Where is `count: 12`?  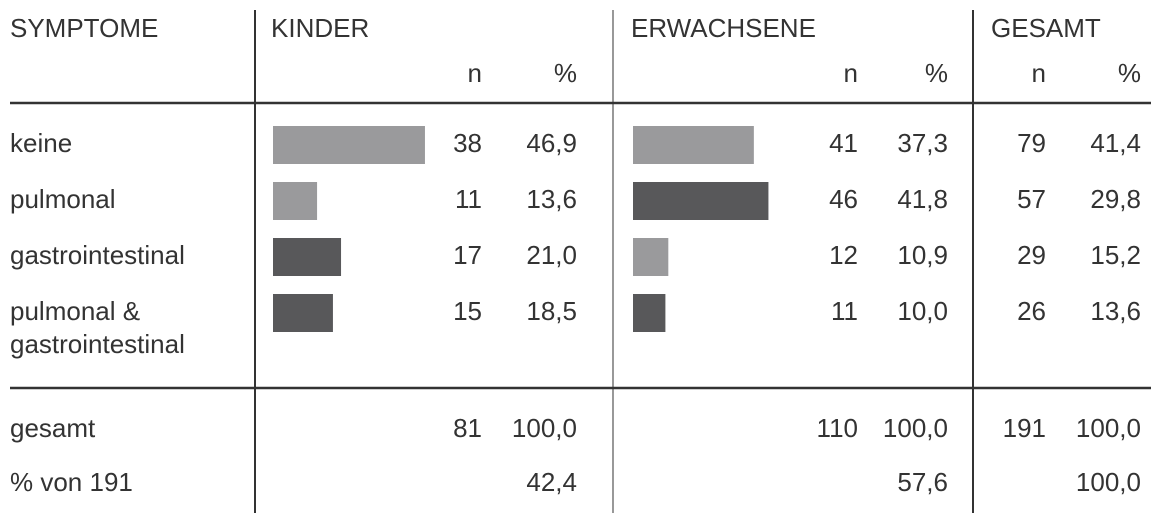 count: 12 is located at coordinates (843, 255).